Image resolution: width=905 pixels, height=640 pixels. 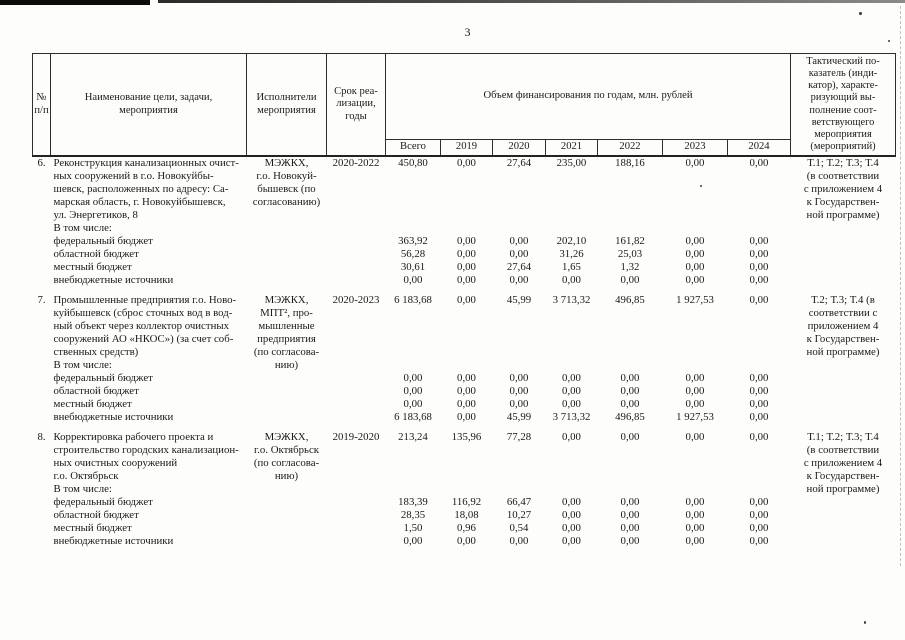 What do you see at coordinates (695, 358) in the screenshot?
I see `value-cell: 1 927,53 0,00 0,00 0,00 1 927,53` at bounding box center [695, 358].